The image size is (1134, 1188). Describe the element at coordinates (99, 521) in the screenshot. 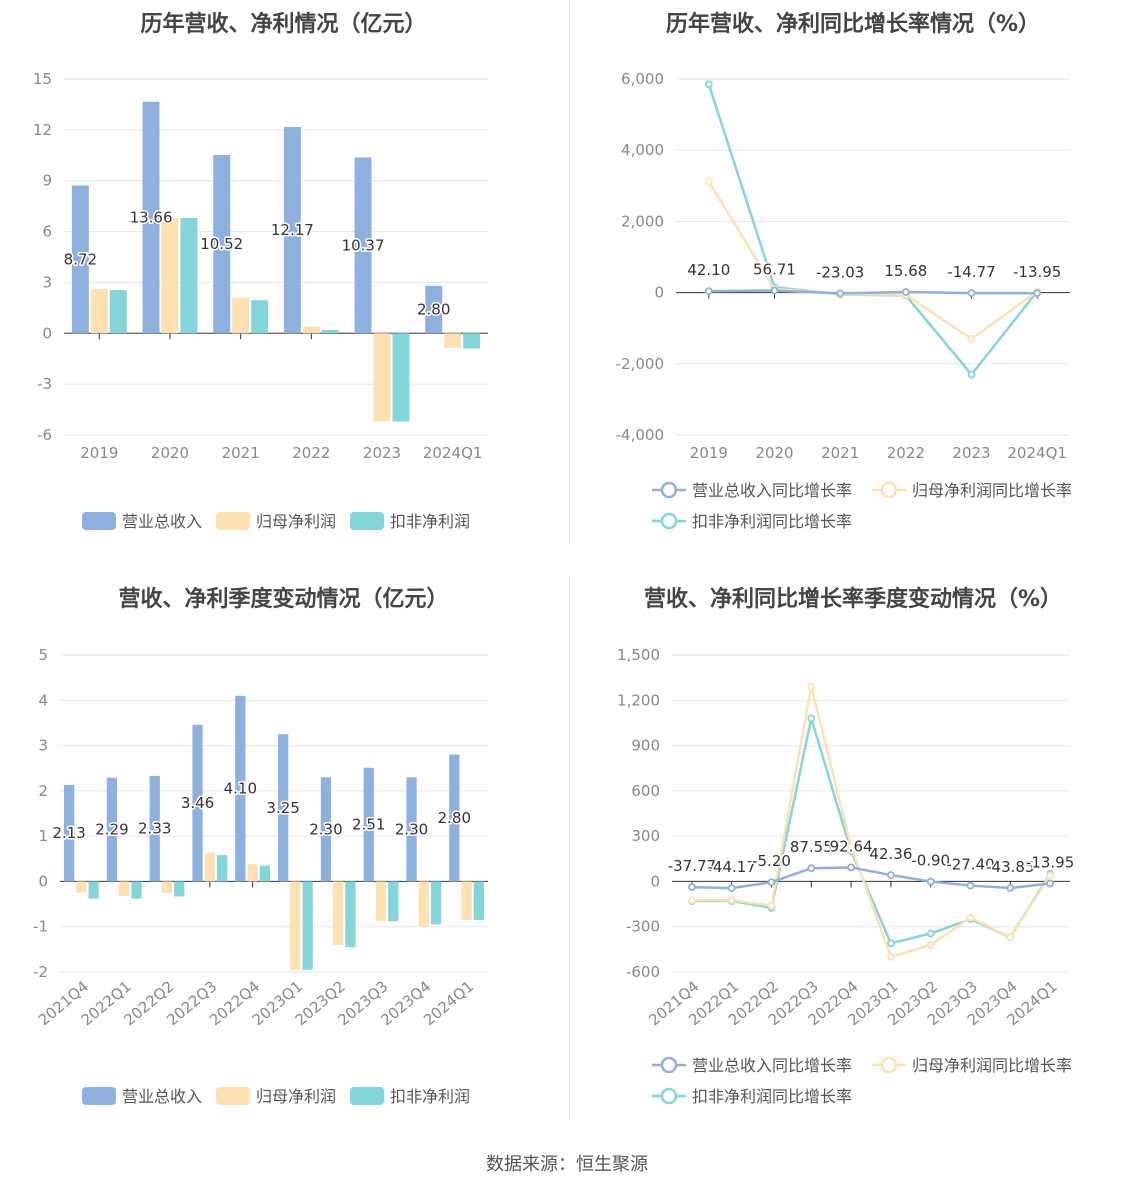

I see `legend-swatch-revenue` at that location.